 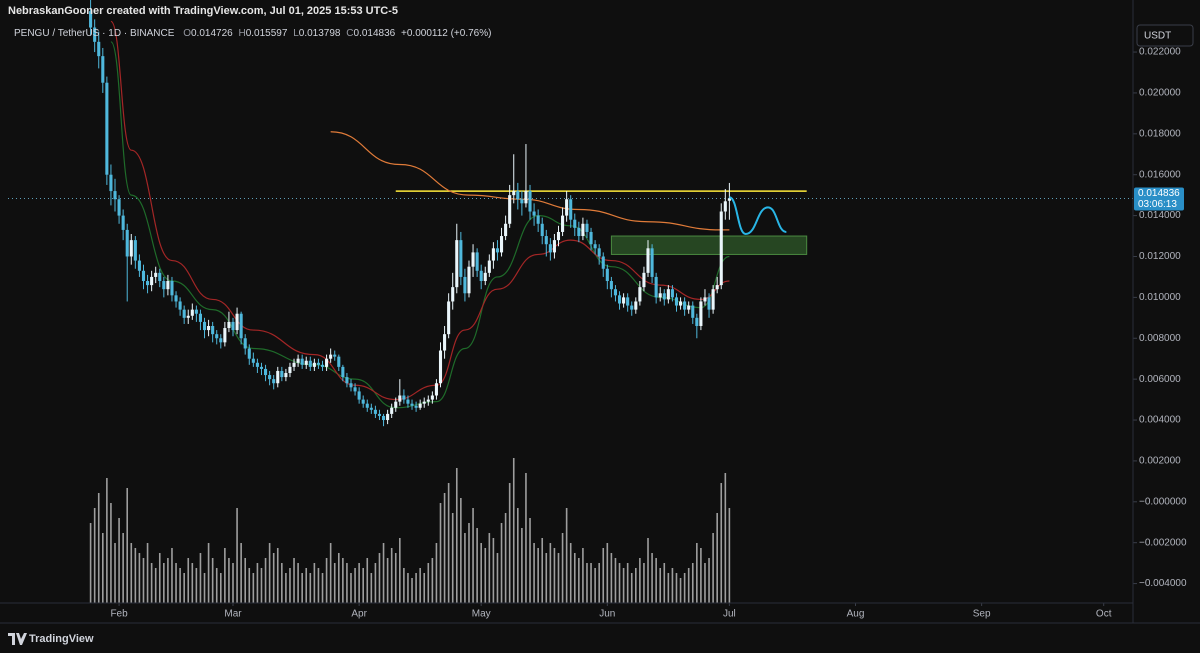 What do you see at coordinates (212, 33) in the screenshot?
I see `ohlc-value: 0.014726` at bounding box center [212, 33].